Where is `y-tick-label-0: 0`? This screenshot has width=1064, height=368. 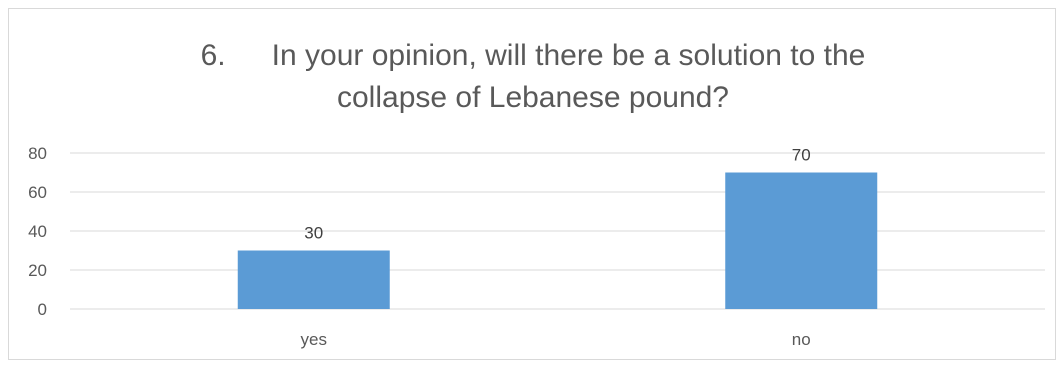
y-tick-label-0: 0 is located at coordinates (42, 309).